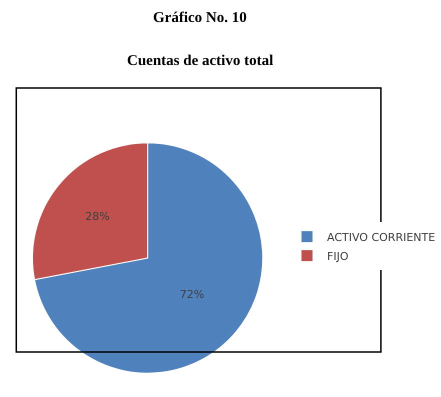 The height and width of the screenshot is (397, 441). I want to click on data-label: 28%, so click(97, 217).